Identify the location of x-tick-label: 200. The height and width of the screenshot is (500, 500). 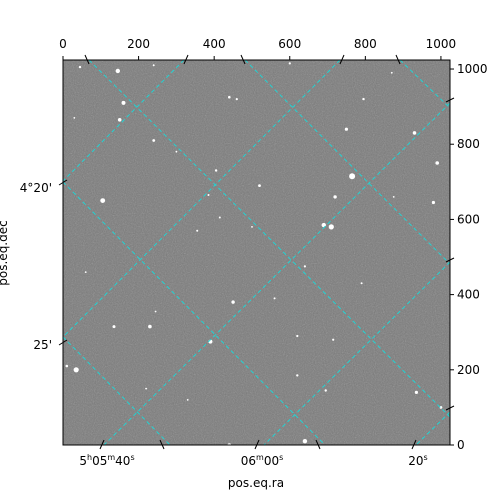
(138, 44).